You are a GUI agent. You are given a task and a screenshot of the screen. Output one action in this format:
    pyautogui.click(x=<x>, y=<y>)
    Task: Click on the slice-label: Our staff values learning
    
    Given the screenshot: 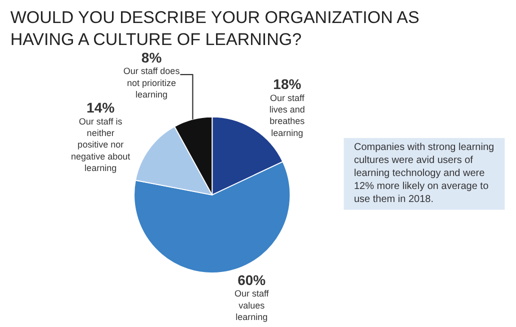 What is the action you would take?
    pyautogui.click(x=252, y=305)
    